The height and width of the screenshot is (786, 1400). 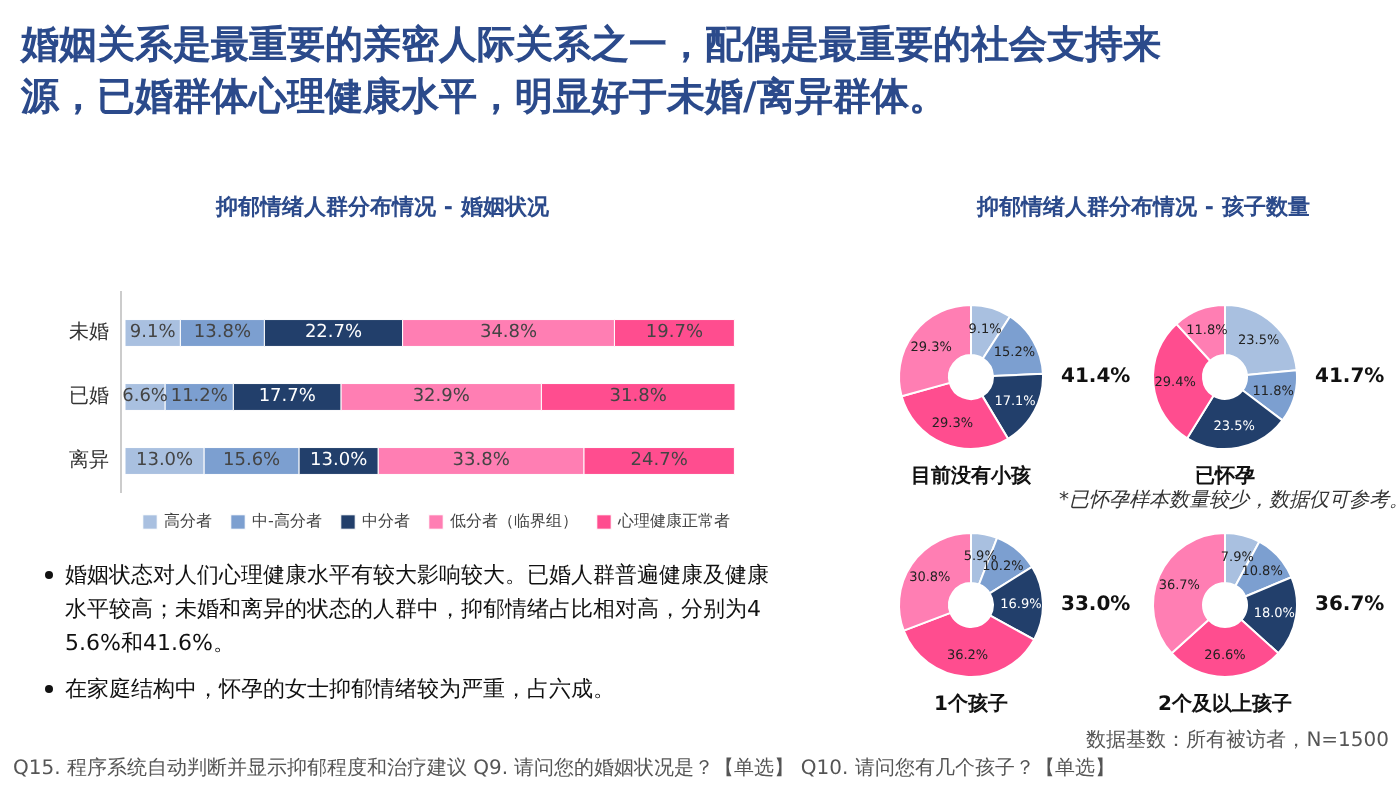 What do you see at coordinates (382, 207) in the screenshot?
I see `chart-title: 抑郁情绪人群分布情况 - 婚姻状况` at bounding box center [382, 207].